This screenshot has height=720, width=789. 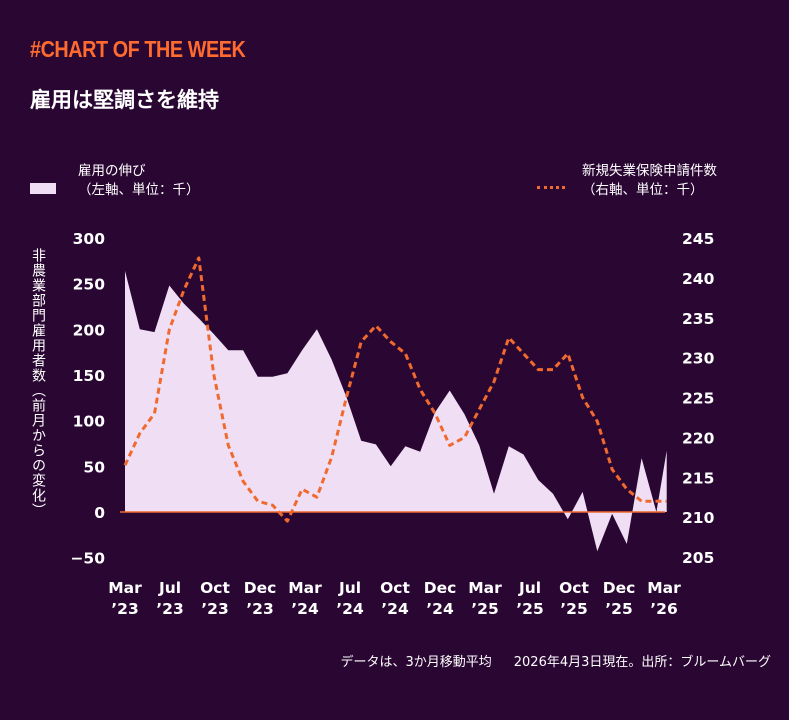 I want to click on y-right-tick: 230, so click(x=698, y=359).